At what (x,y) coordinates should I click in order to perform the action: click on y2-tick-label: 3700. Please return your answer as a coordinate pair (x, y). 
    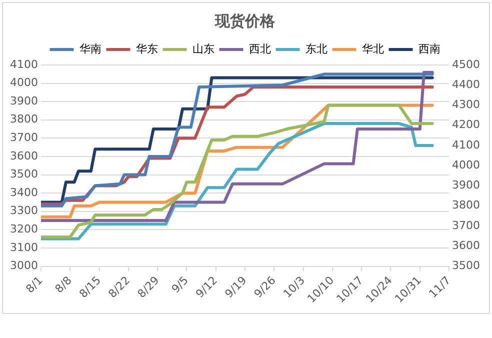
    Looking at the image, I should click on (466, 225).